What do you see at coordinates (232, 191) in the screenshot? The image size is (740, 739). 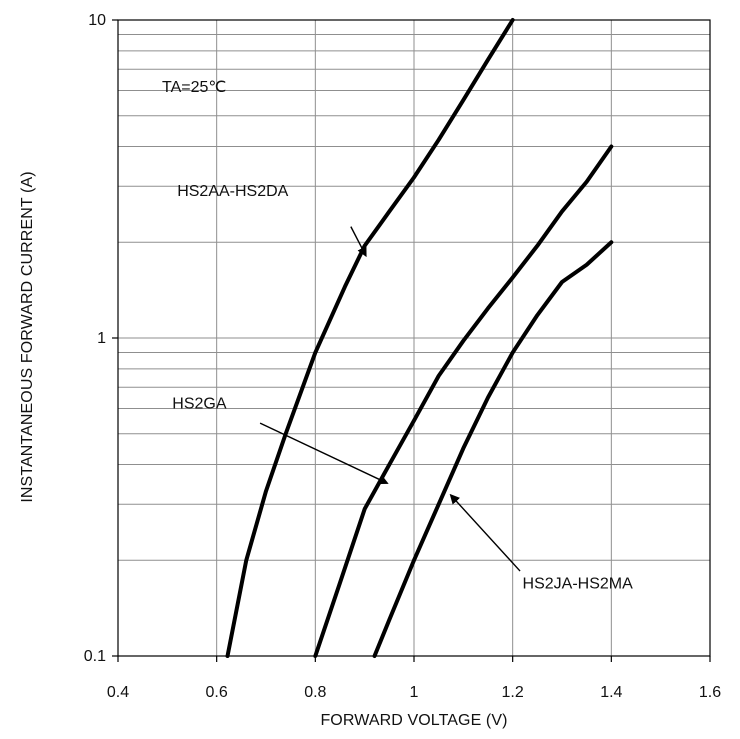 I see `annotation-label-hs2aa-hs2da: HS2AA-HS2DA` at bounding box center [232, 191].